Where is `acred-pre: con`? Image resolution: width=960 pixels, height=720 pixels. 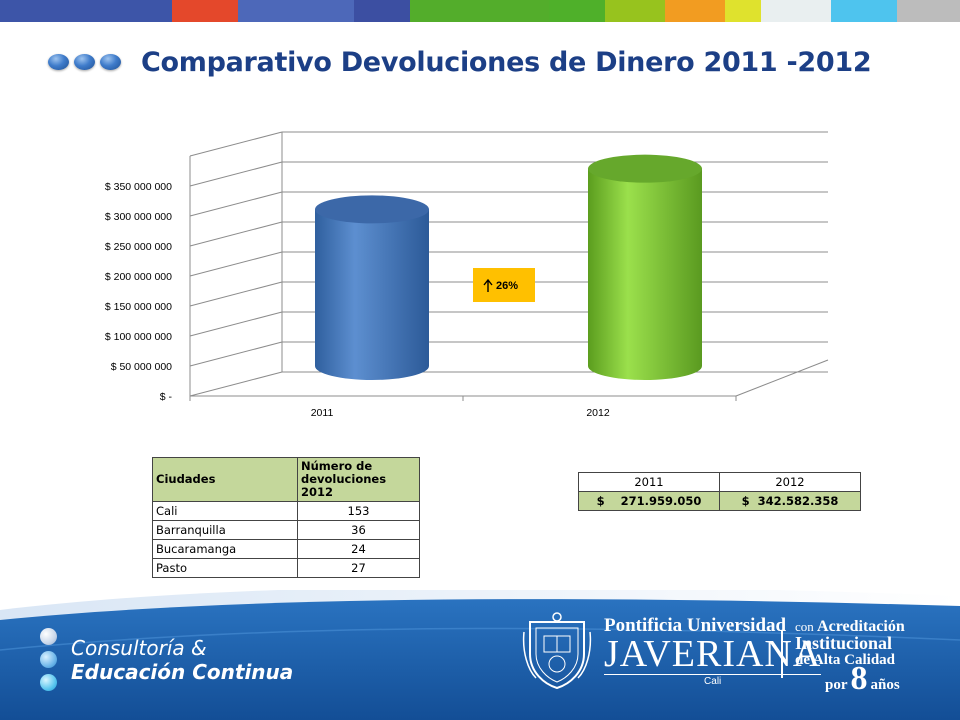
acred-pre: con is located at coordinates (804, 626).